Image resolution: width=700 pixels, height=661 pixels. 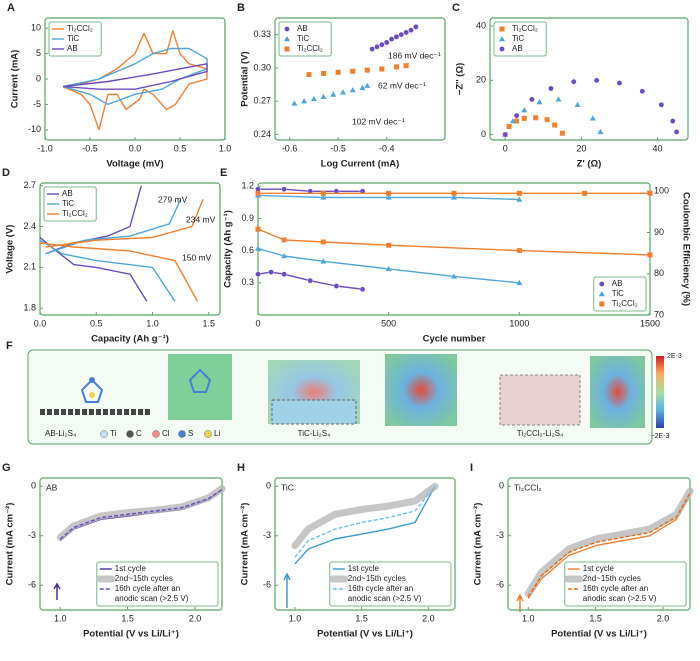 I want to click on x-axis-label: Z' (Ω), so click(x=589, y=164).